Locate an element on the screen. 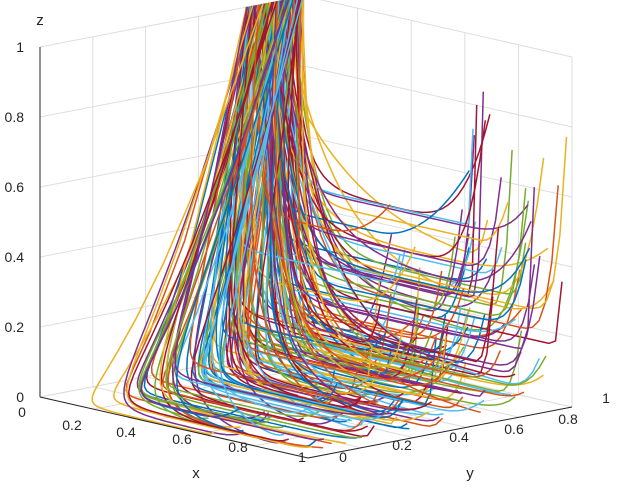 The image size is (624, 489). y-tick-label: 1 is located at coordinates (606, 398).